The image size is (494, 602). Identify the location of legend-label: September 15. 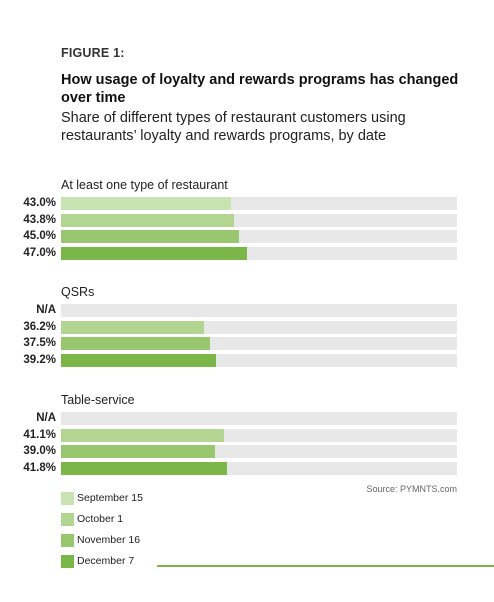
(110, 498).